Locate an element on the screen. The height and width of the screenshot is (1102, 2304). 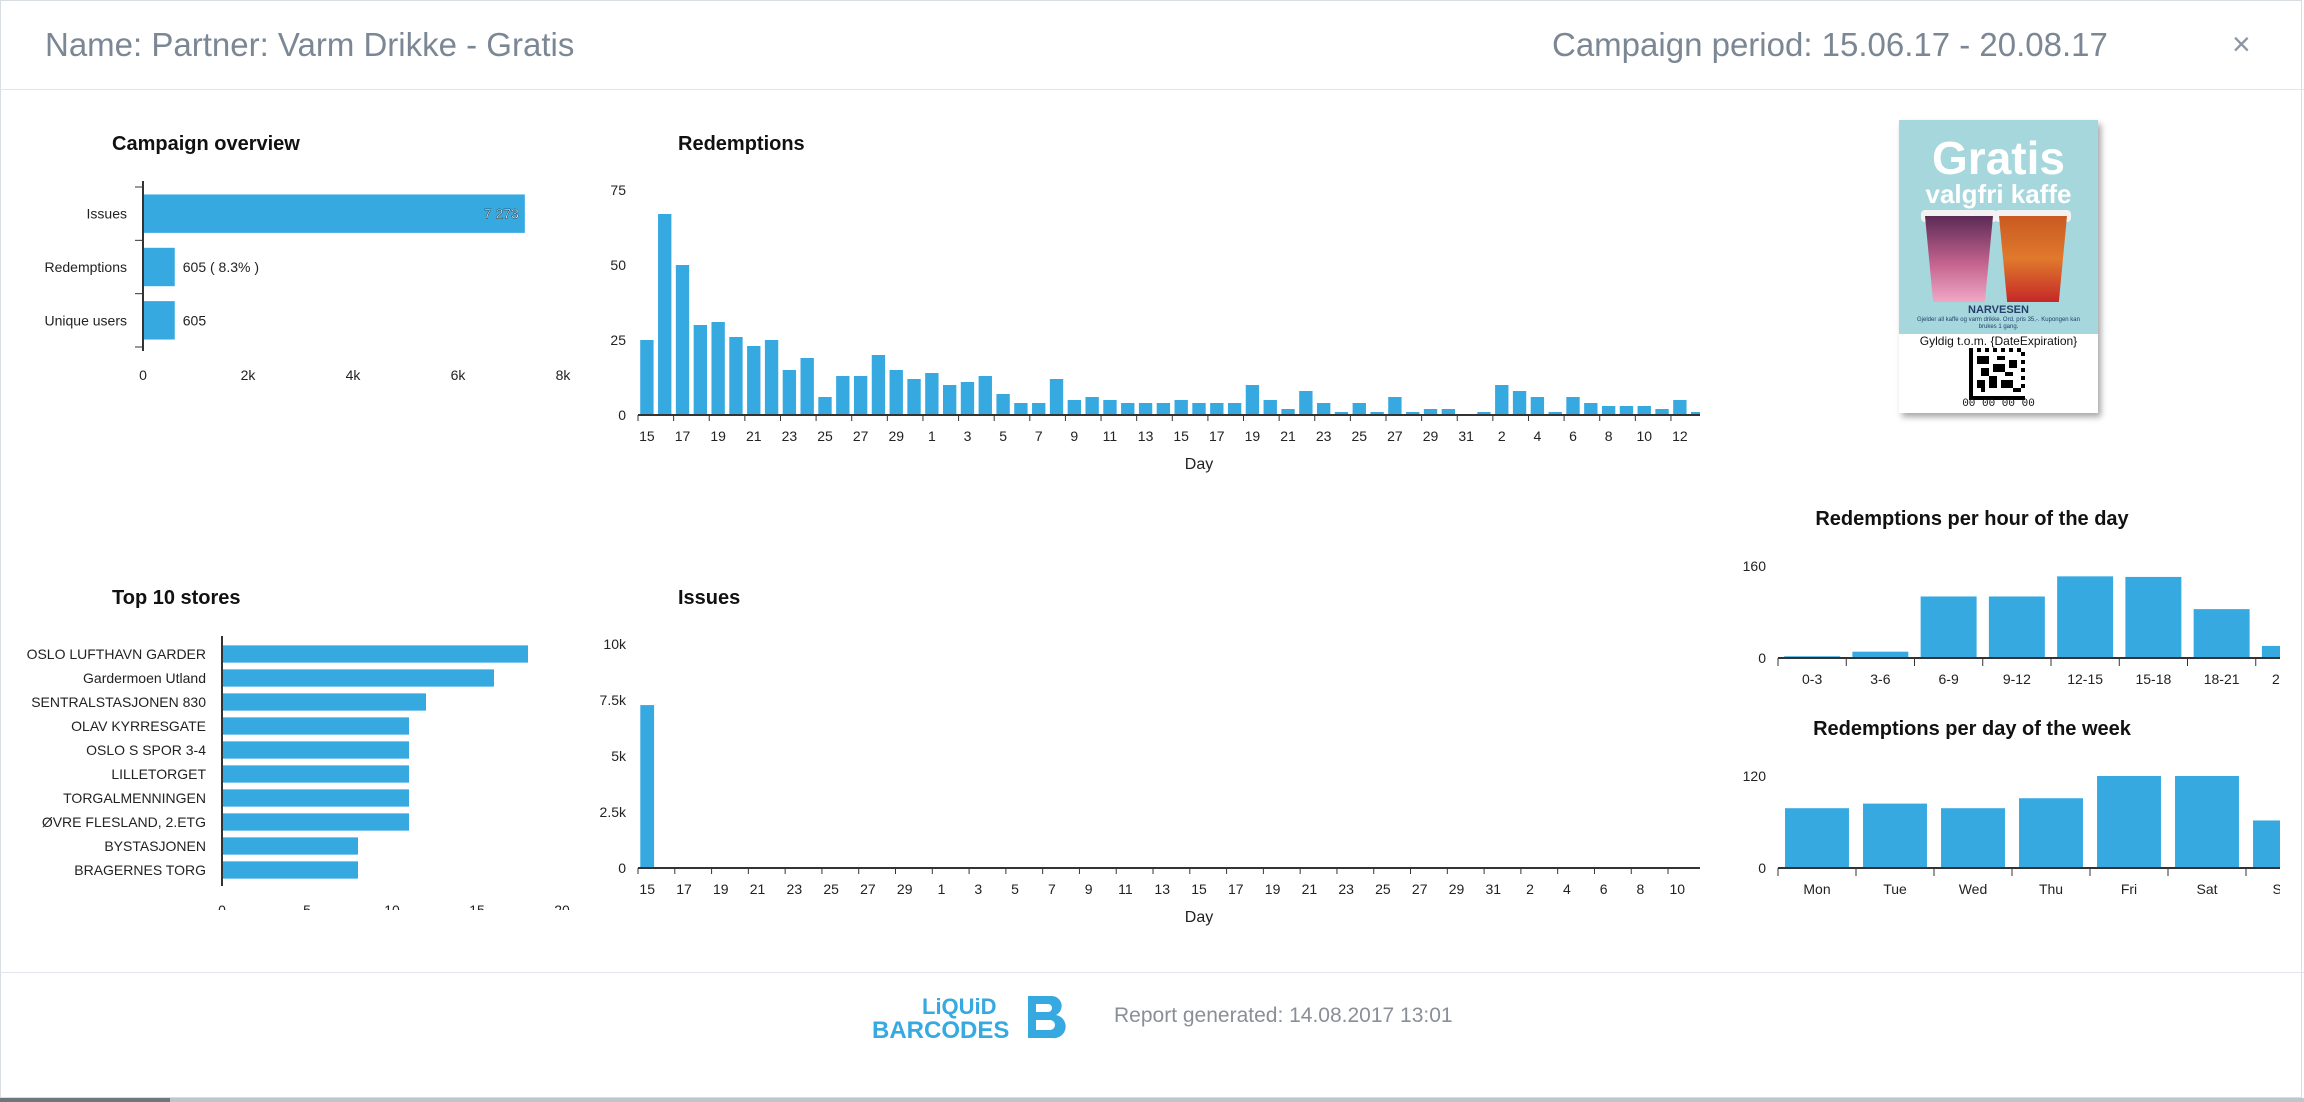
y-tick-label: 50 is located at coordinates (618, 265).